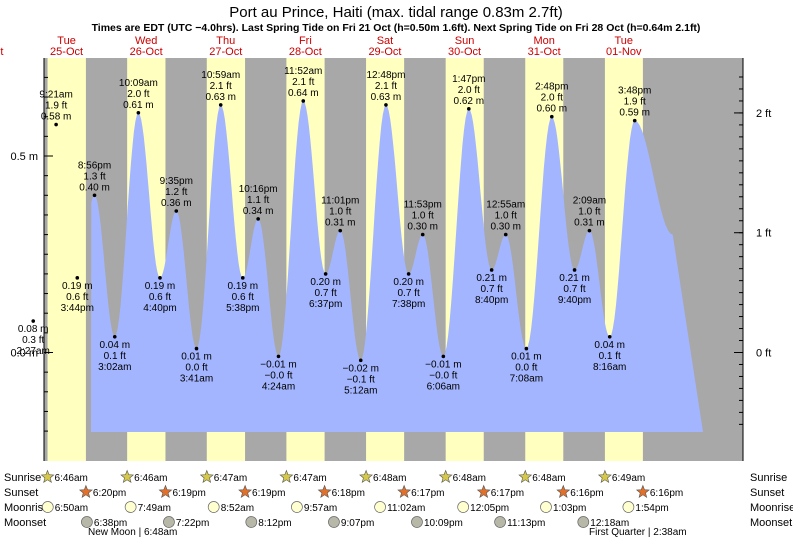 This screenshot has height=539, width=793. I want to click on tide-time-label: 3:02am, so click(114, 367).